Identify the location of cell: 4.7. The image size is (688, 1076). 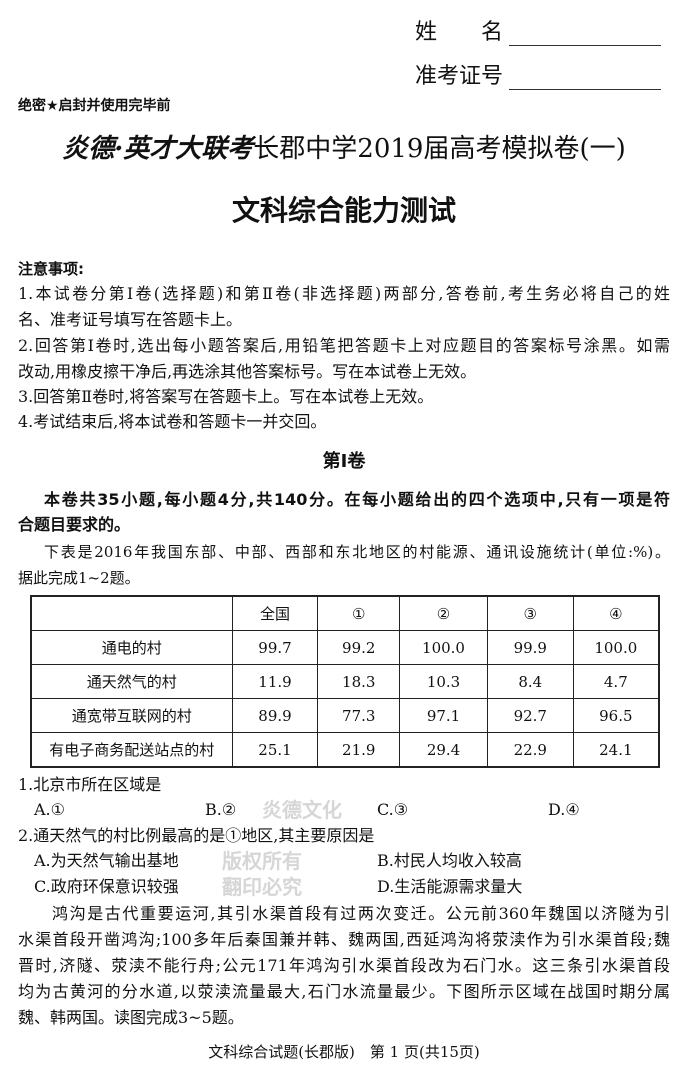
(616, 681).